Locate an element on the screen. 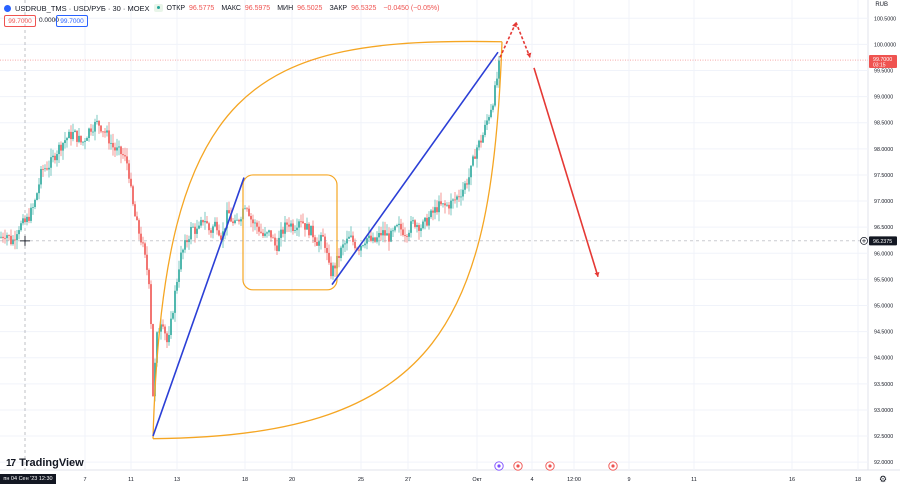  price-tick-label: 98.0000 is located at coordinates (883, 150).